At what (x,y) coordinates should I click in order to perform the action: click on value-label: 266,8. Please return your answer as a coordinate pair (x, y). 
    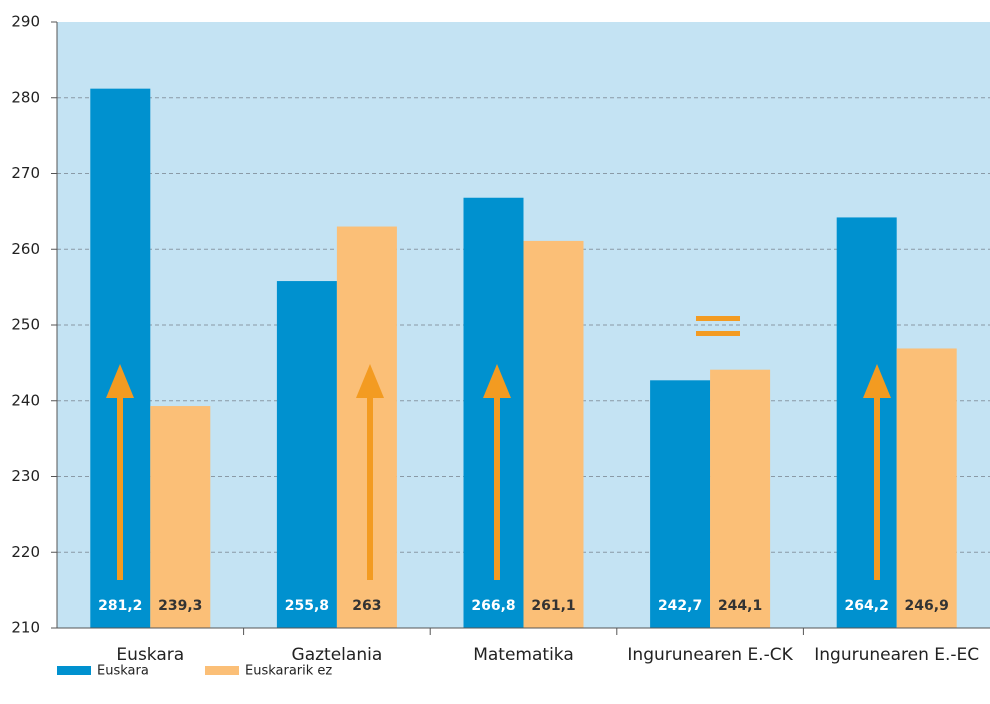
    Looking at the image, I should click on (493, 606).